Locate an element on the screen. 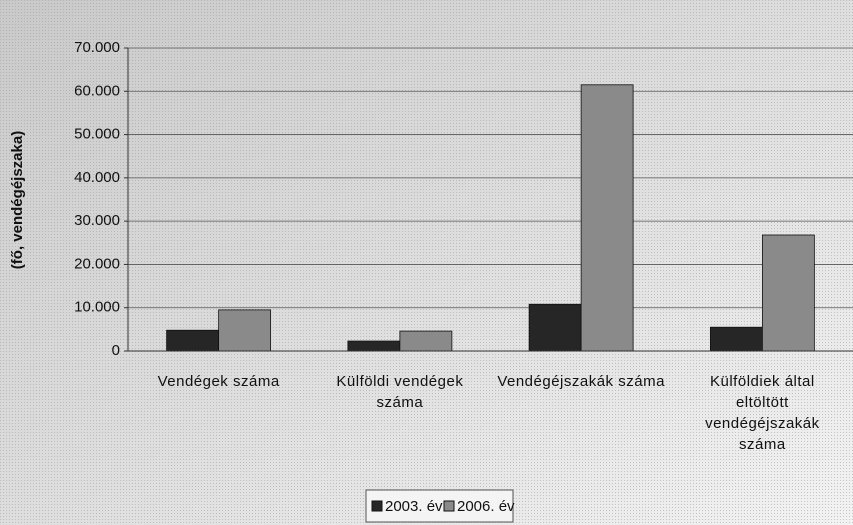 This screenshot has width=853, height=525. y-tick-label: 0 is located at coordinates (116, 350).